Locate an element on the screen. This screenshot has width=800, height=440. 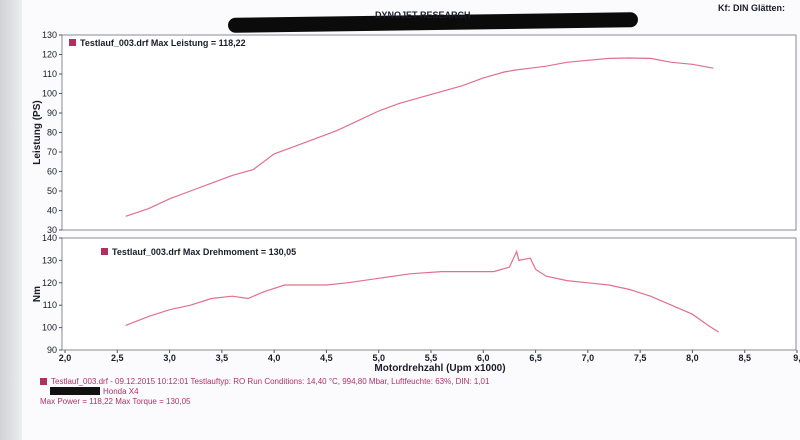
x-tick-label: 7,0 is located at coordinates (588, 358).